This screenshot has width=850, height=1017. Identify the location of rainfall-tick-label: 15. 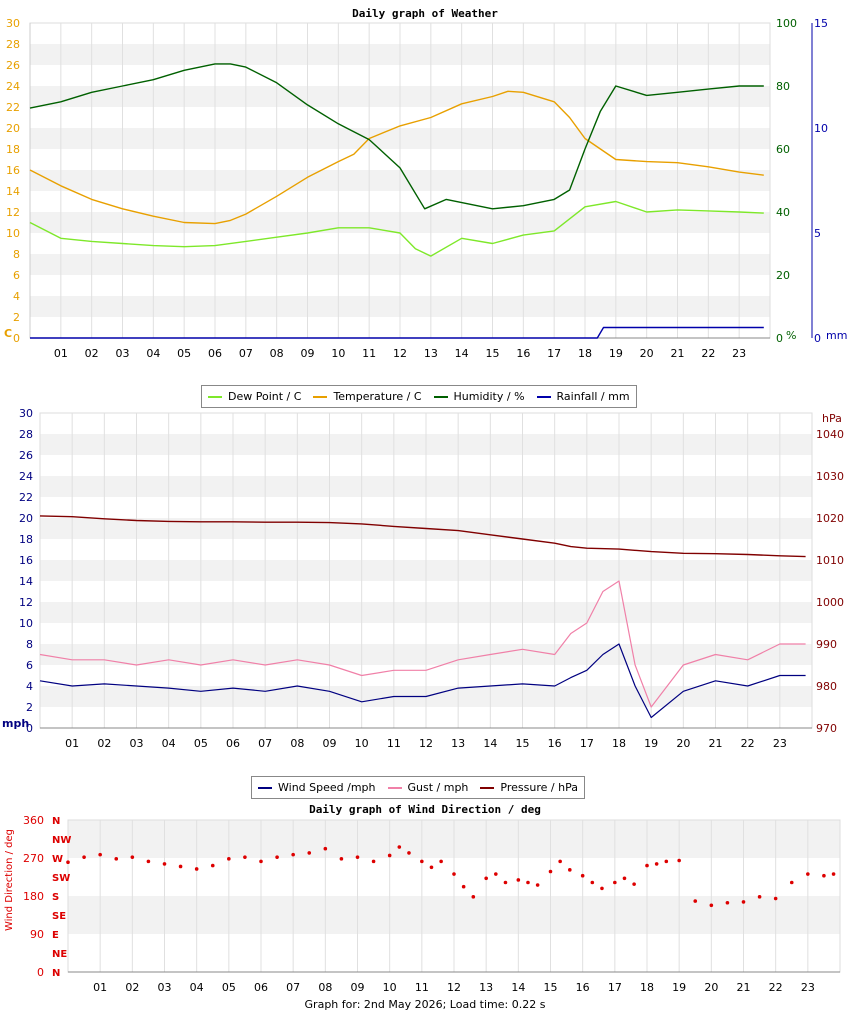
(821, 23).